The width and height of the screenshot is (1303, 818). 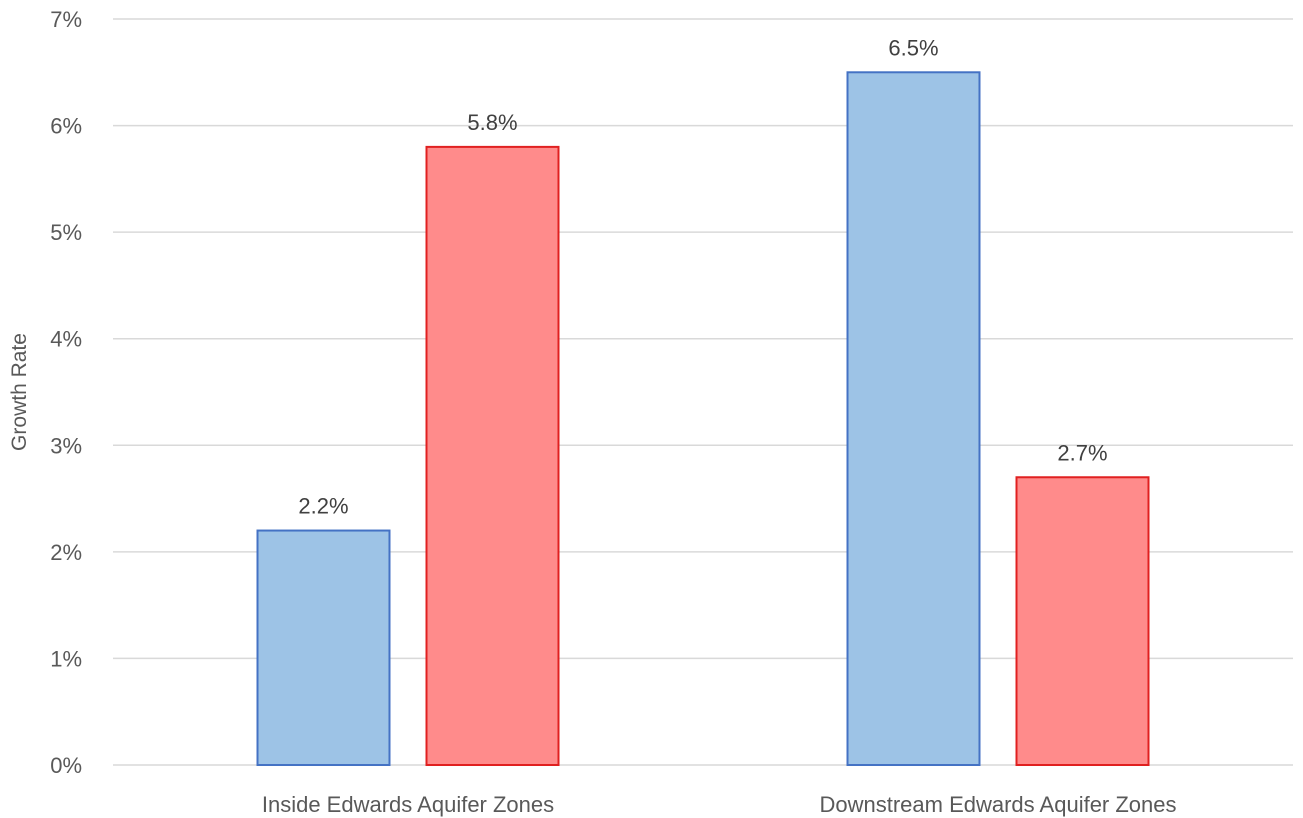 What do you see at coordinates (66, 19) in the screenshot?
I see `y-tick-label: 7%` at bounding box center [66, 19].